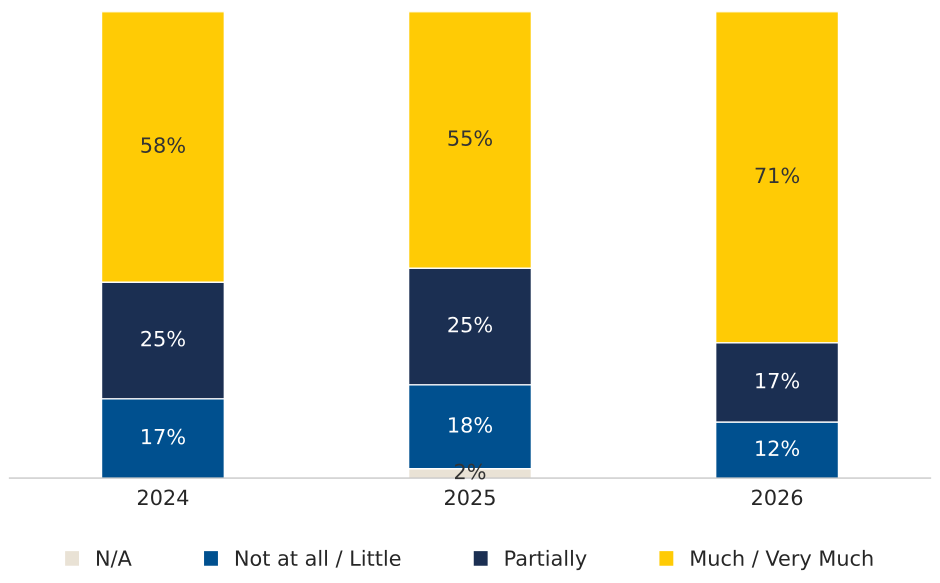 The height and width of the screenshot is (583, 940). What do you see at coordinates (470, 498) in the screenshot?
I see `x-tick-label: 2025` at bounding box center [470, 498].